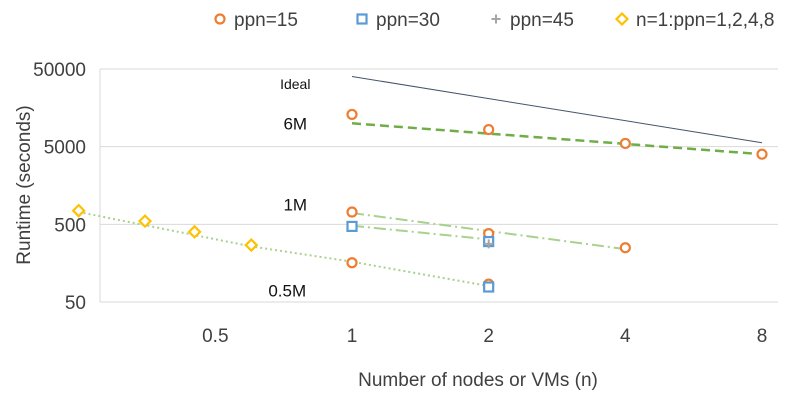 The width and height of the screenshot is (795, 400). I want to click on annotation-label: 0.5M, so click(287, 291).